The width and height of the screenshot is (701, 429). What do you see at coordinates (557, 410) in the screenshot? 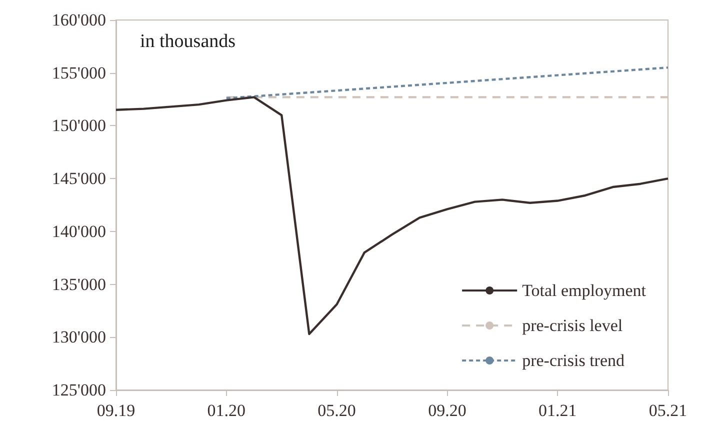
I see `x-tick-label: 01.21` at bounding box center [557, 410].